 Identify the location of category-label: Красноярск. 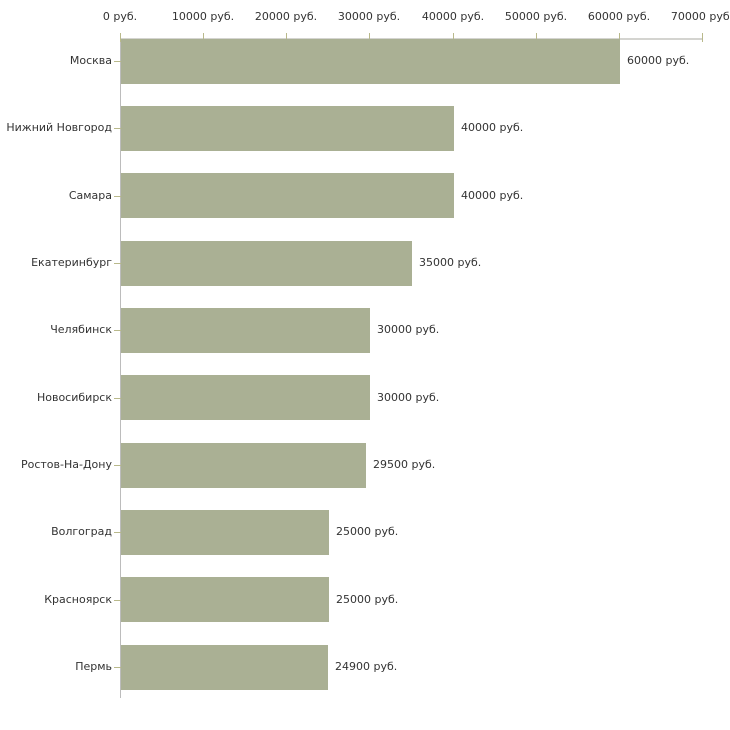
(78, 599).